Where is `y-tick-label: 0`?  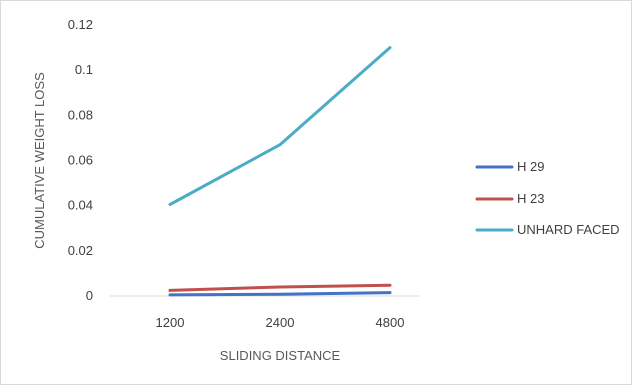
y-tick-label: 0 is located at coordinates (89, 295).